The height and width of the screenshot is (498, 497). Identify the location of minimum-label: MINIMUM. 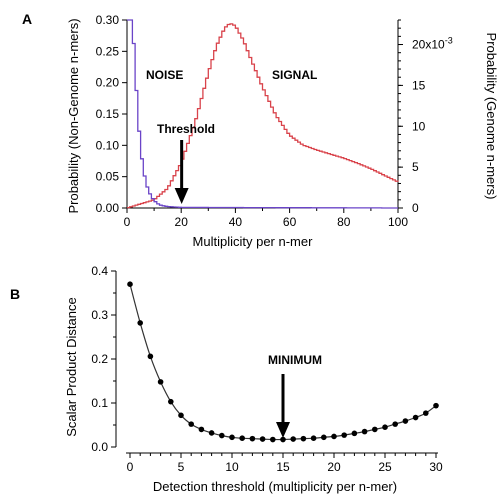
(295, 360).